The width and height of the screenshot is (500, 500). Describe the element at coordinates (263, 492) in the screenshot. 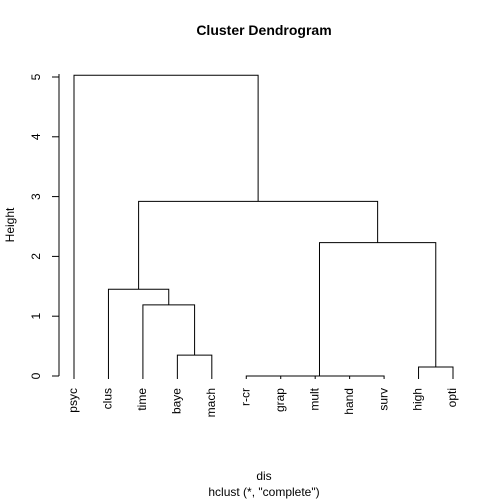

I see `method-sublabel: hclust (*, "complete")` at that location.